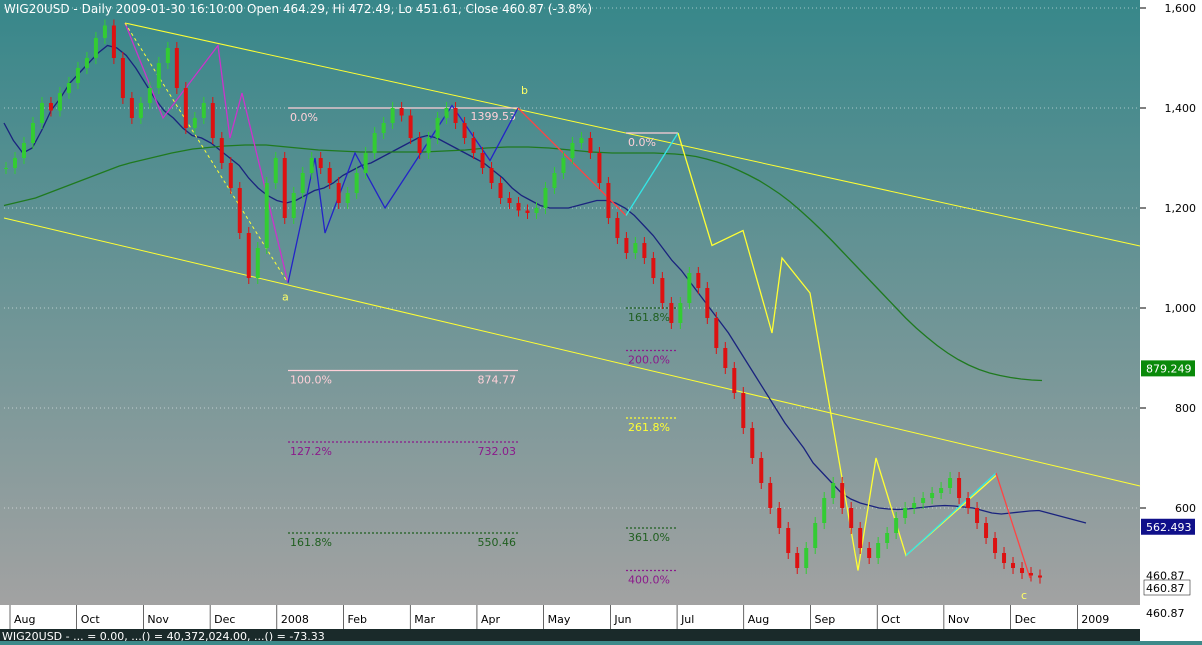 This screenshot has height=645, width=1202. What do you see at coordinates (403, 194) in the screenshot?
I see `zigzag-b` at bounding box center [403, 194].